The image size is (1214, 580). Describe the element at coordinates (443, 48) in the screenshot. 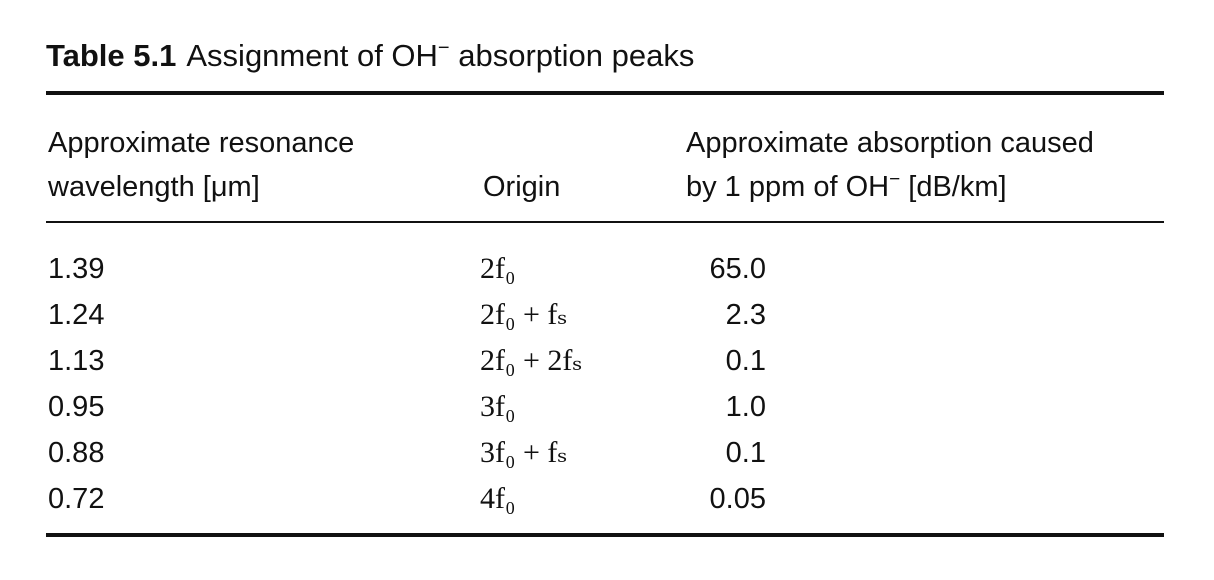

I see `caption-charge: −` at that location.